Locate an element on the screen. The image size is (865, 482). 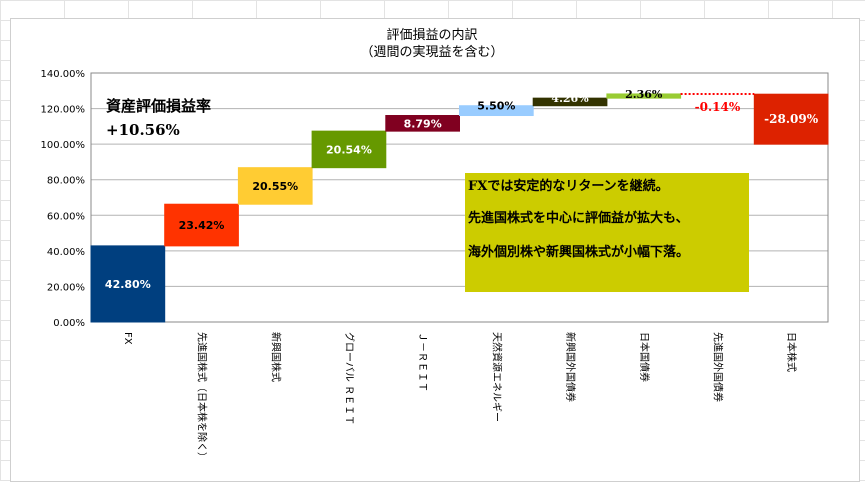
bar-value-label: 2.36% is located at coordinates (644, 94).